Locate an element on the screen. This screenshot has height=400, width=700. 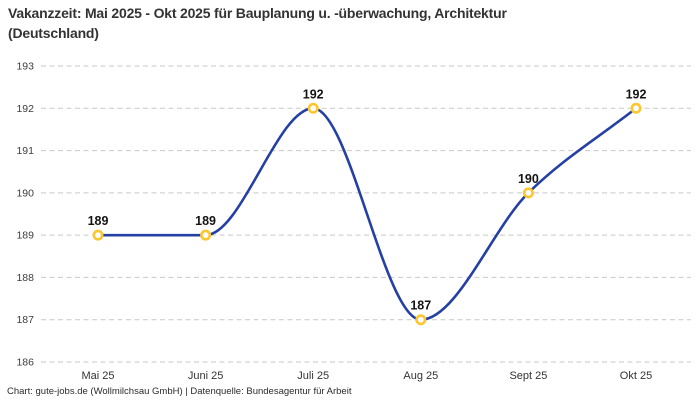
x-axis-label-sept-25: Sept 25 is located at coordinates (528, 376).